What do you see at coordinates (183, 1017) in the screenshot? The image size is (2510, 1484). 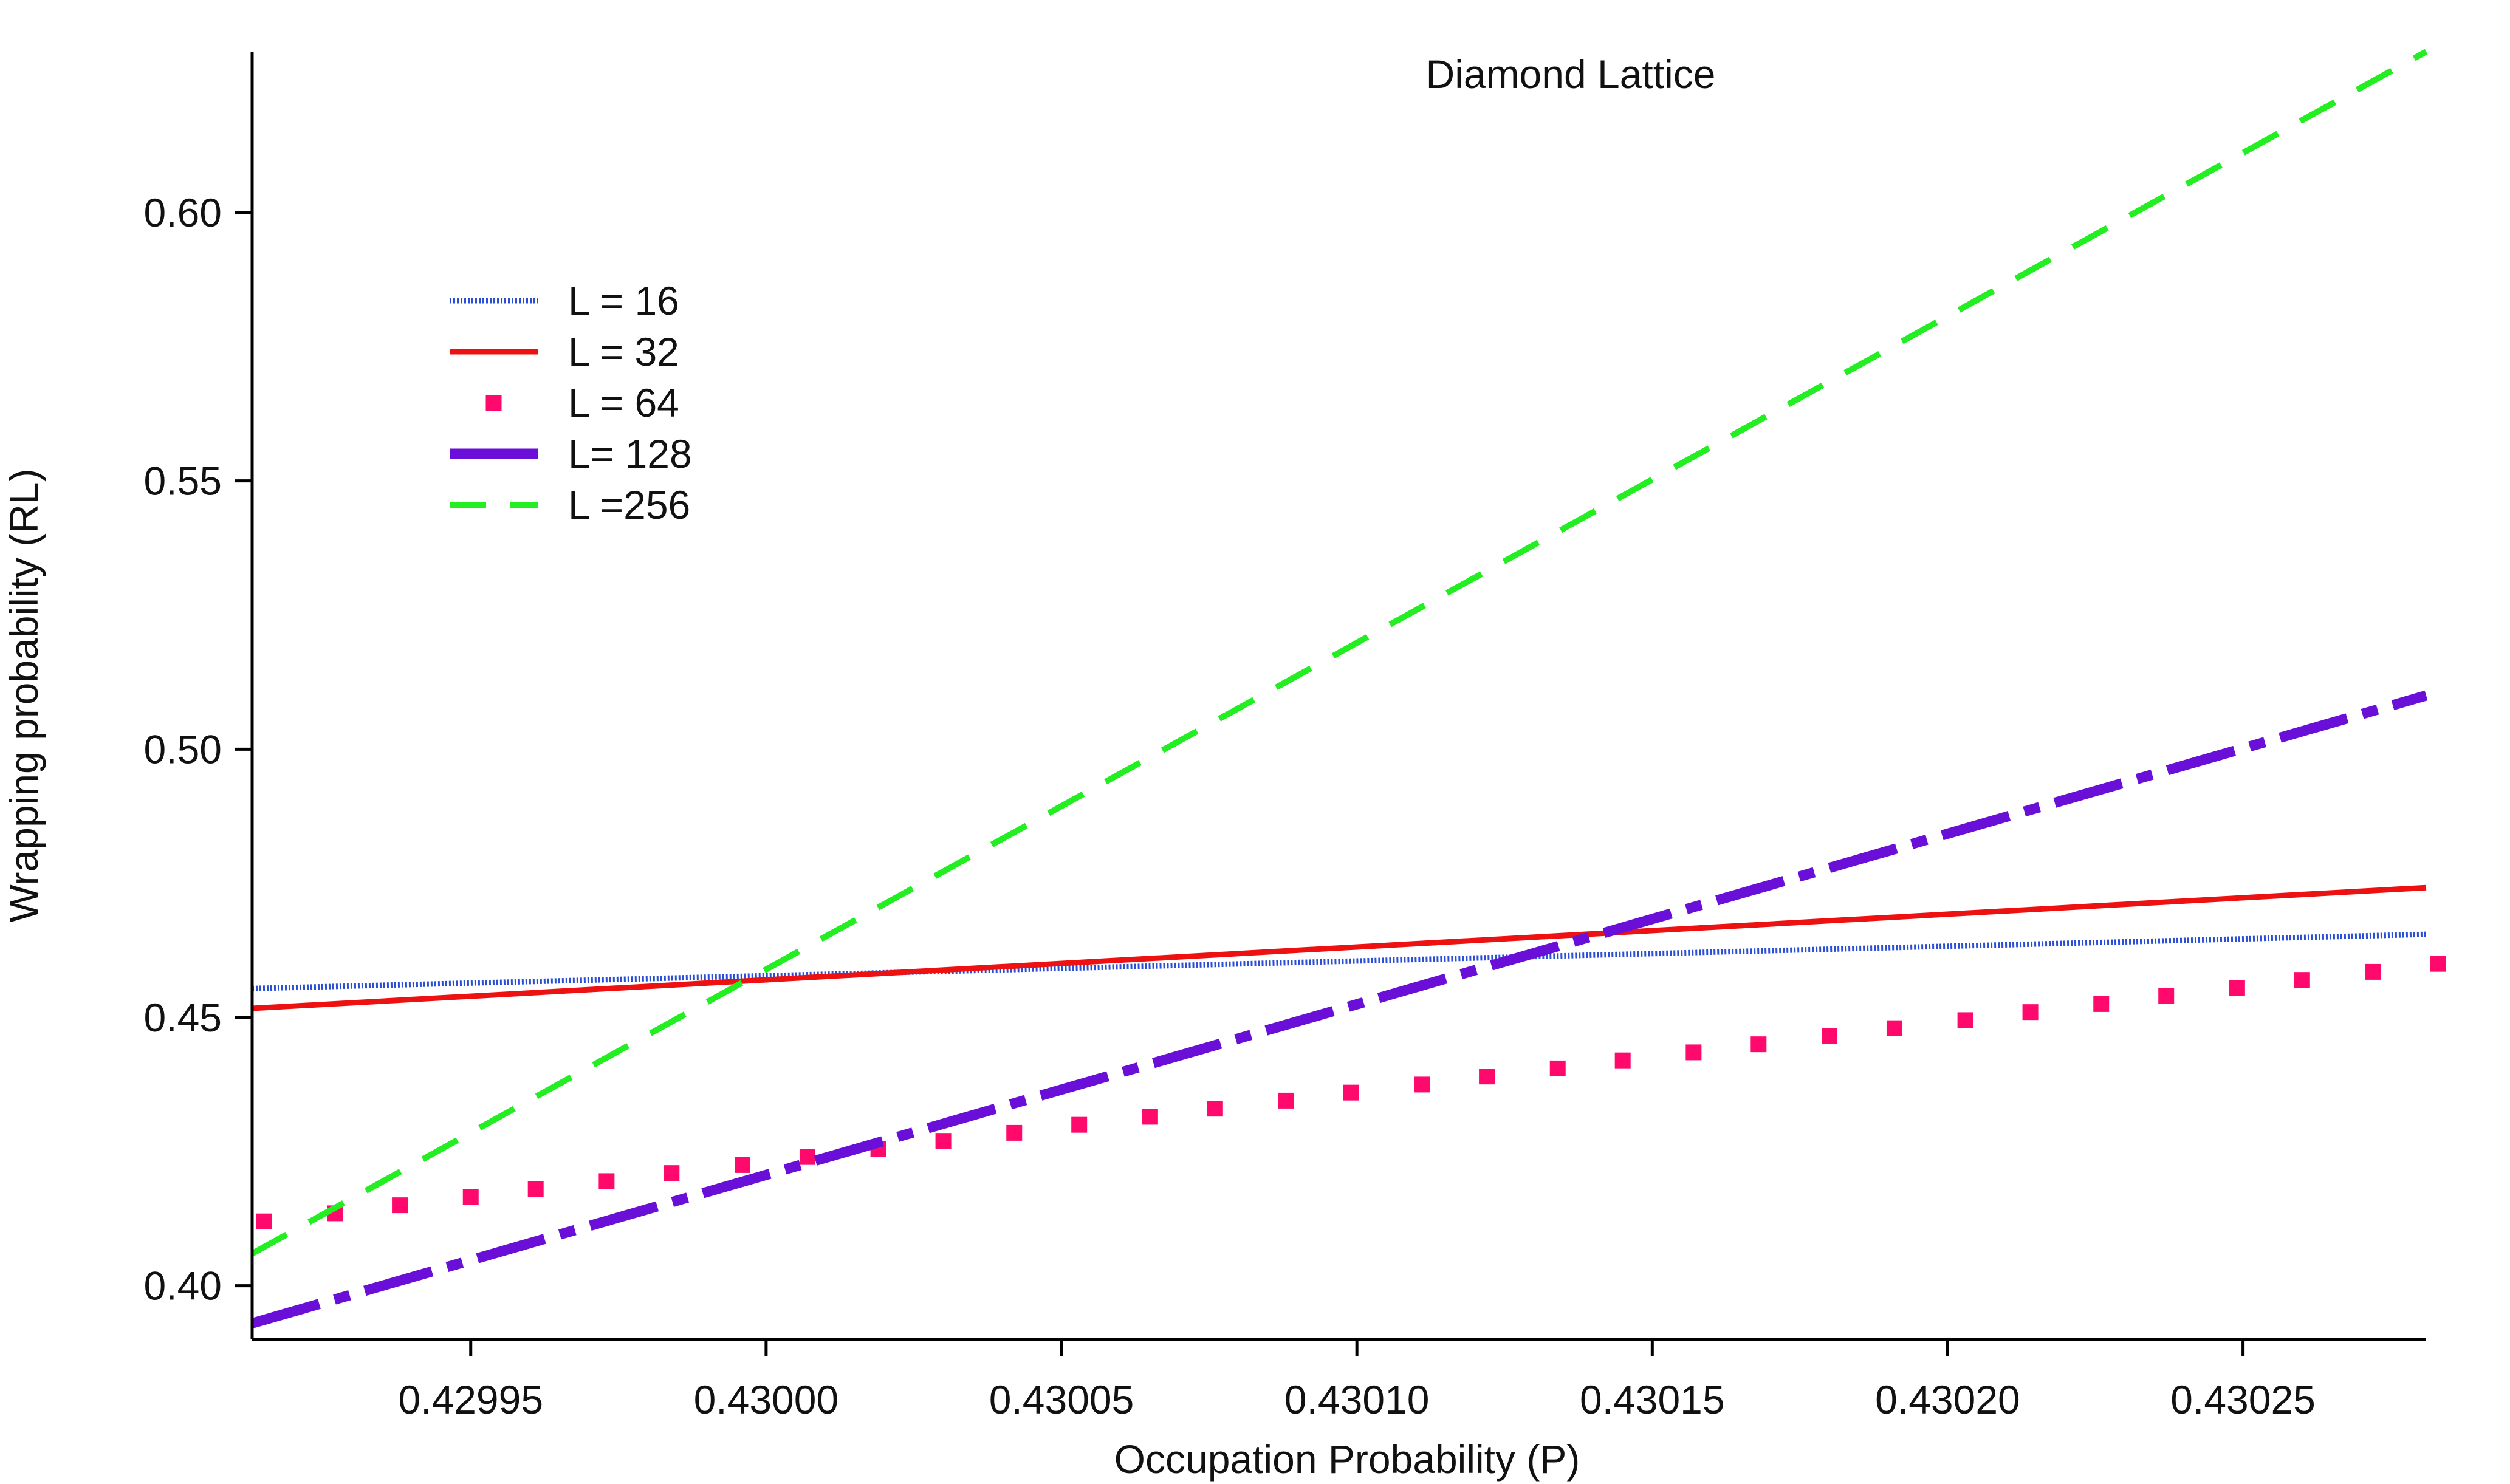 I see `y-tick-label: 0.45` at bounding box center [183, 1017].